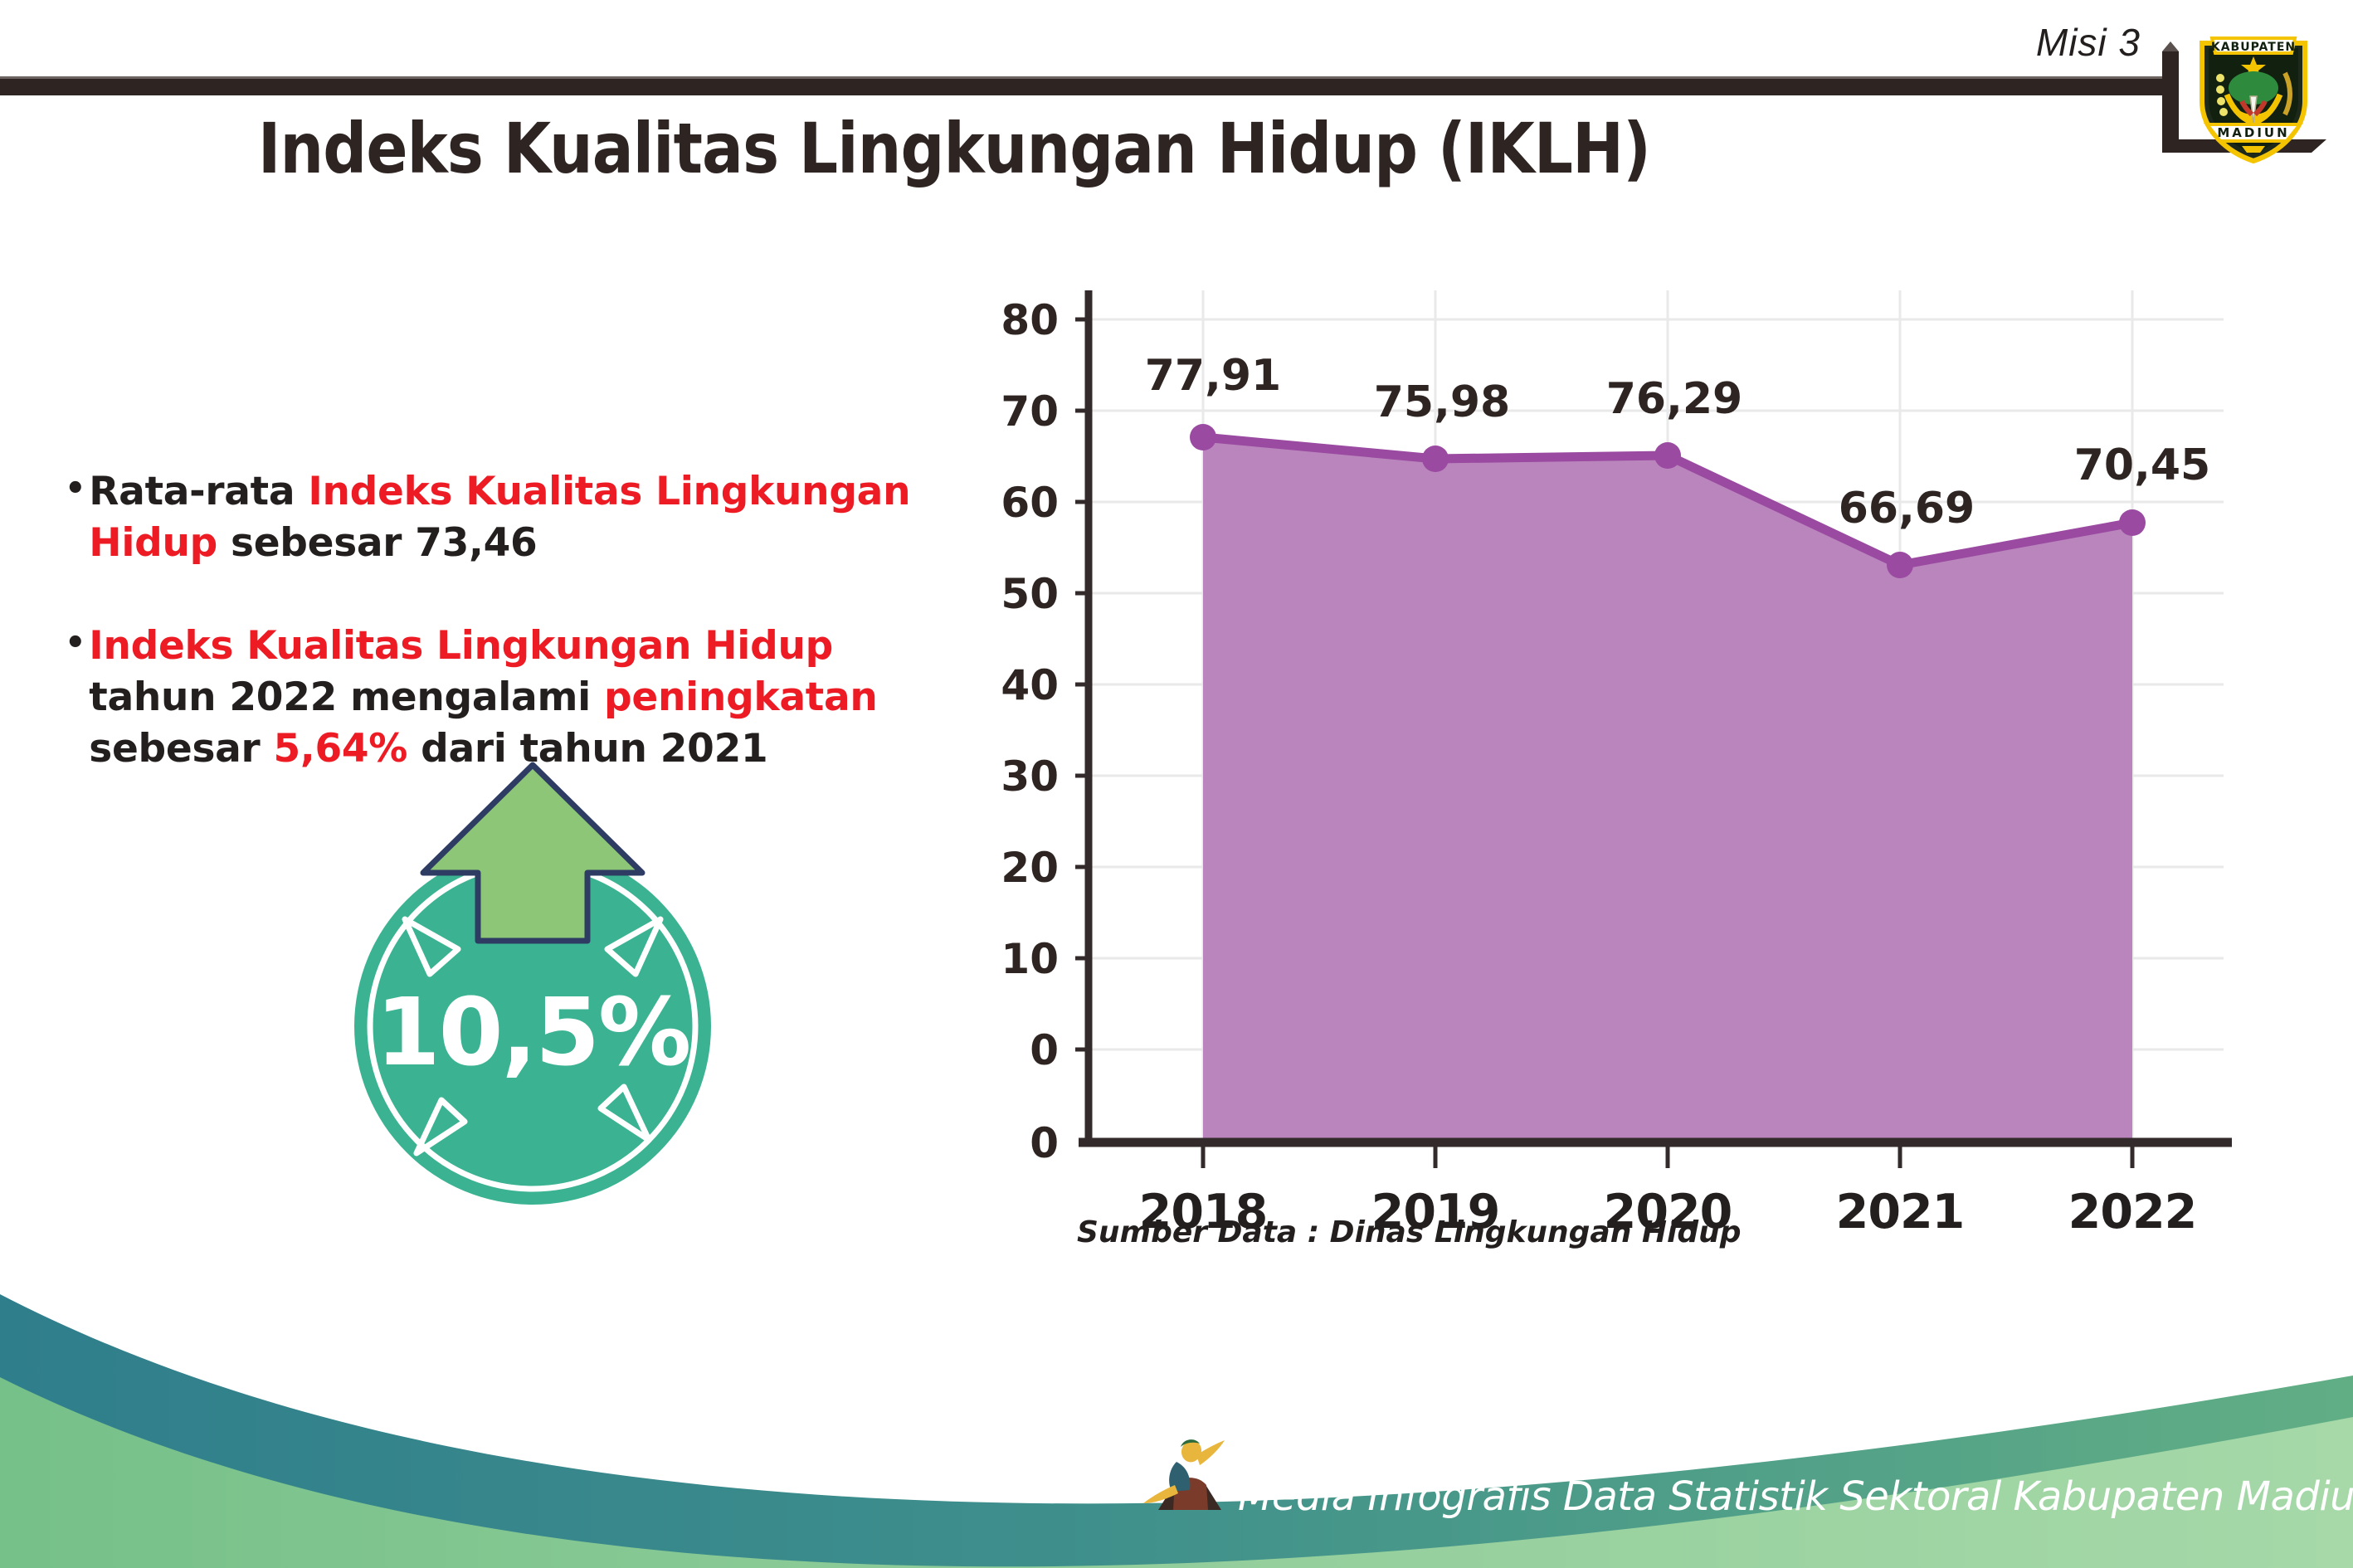  What do you see at coordinates (347, 697) in the screenshot?
I see `bullet-segment: tahun 2022 mengalami` at bounding box center [347, 697].